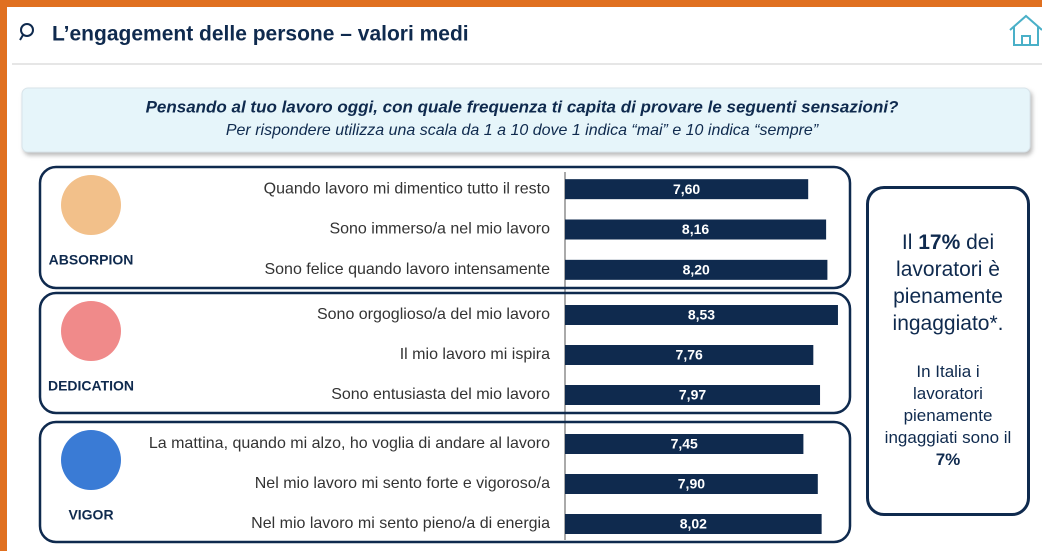 This screenshot has width=1042, height=551. What do you see at coordinates (407, 269) in the screenshot?
I see `category-label: Sono felice quando lavoro intensamente` at bounding box center [407, 269].